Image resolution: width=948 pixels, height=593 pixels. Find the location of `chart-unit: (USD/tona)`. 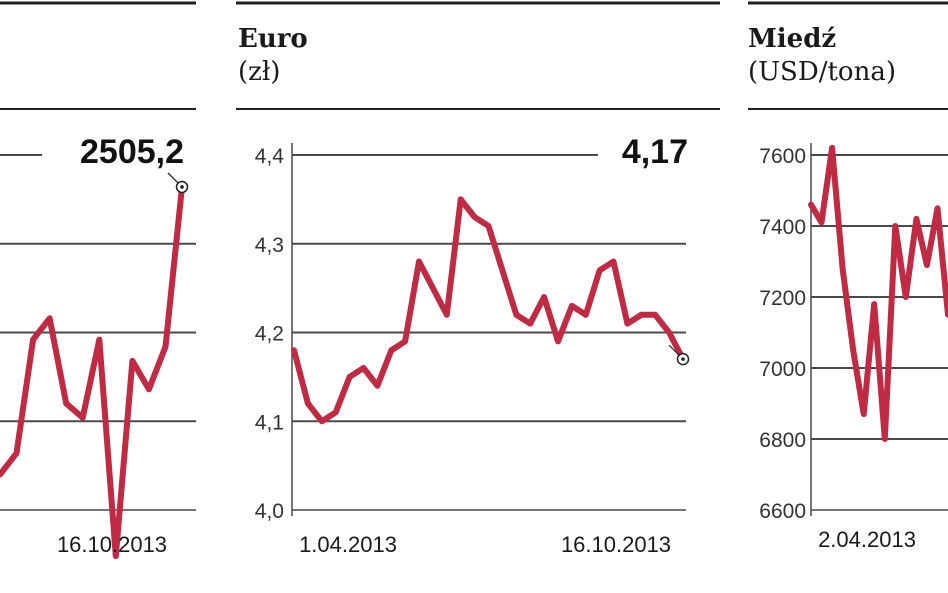

chart-unit: (USD/tona) is located at coordinates (822, 72).